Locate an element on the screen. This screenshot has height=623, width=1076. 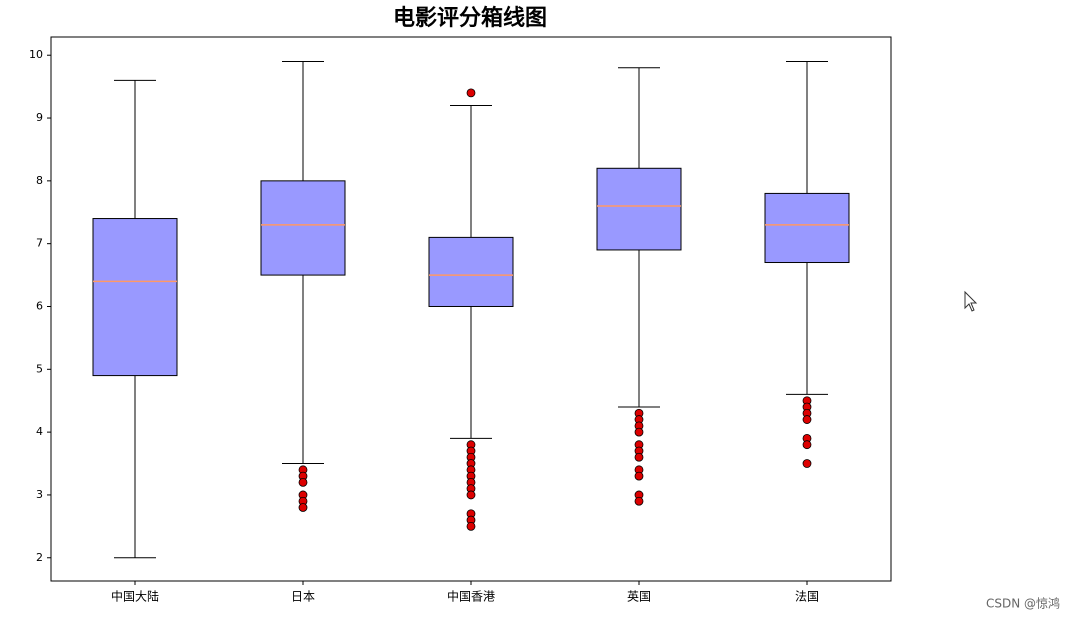
y-tick-label: 6 is located at coordinates (39, 305).